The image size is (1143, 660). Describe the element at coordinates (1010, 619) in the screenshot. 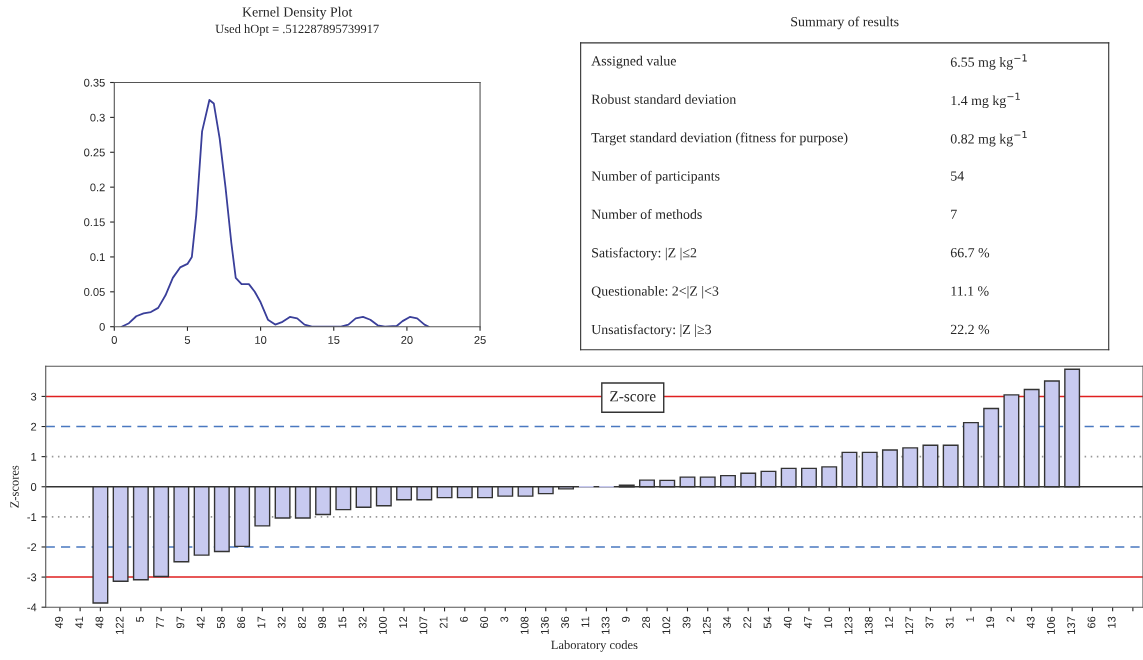

I see `x-tick-label: 2` at that location.